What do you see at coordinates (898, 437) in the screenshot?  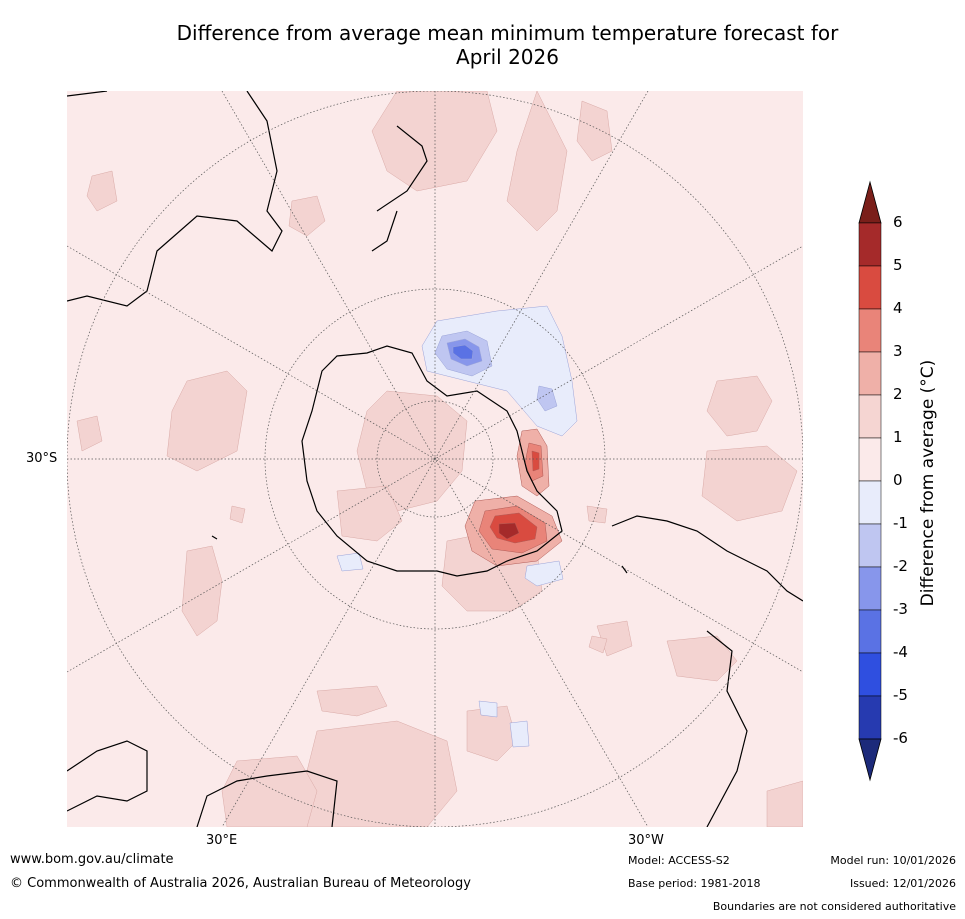 I see `colorbar-tick-label: 1` at bounding box center [898, 437].